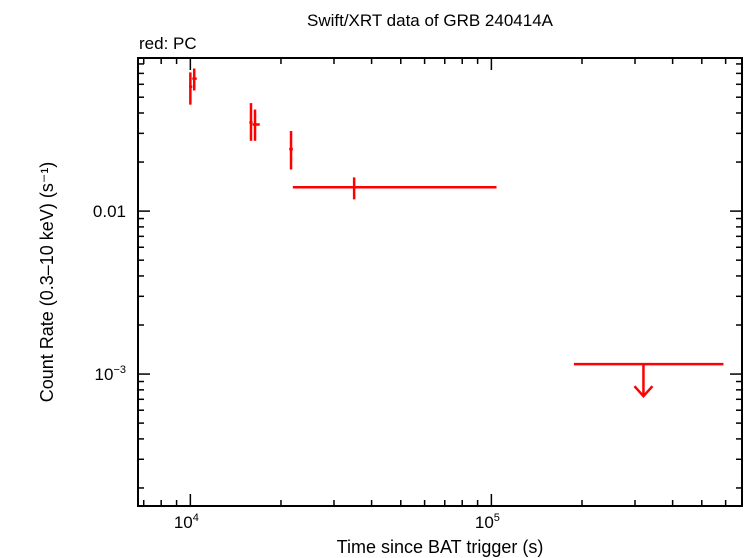  Describe the element at coordinates (648, 380) in the screenshot. I see `upper-limit` at that location.